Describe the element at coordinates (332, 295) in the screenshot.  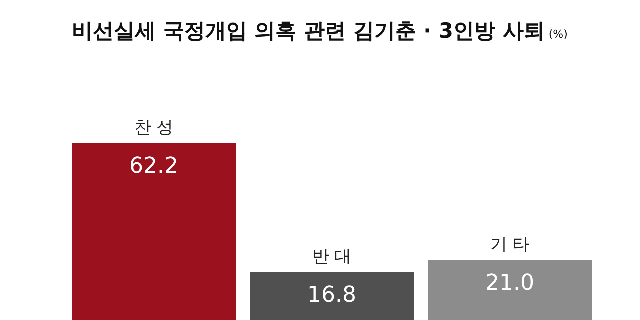
I see `data-label: 16.8` at that location.